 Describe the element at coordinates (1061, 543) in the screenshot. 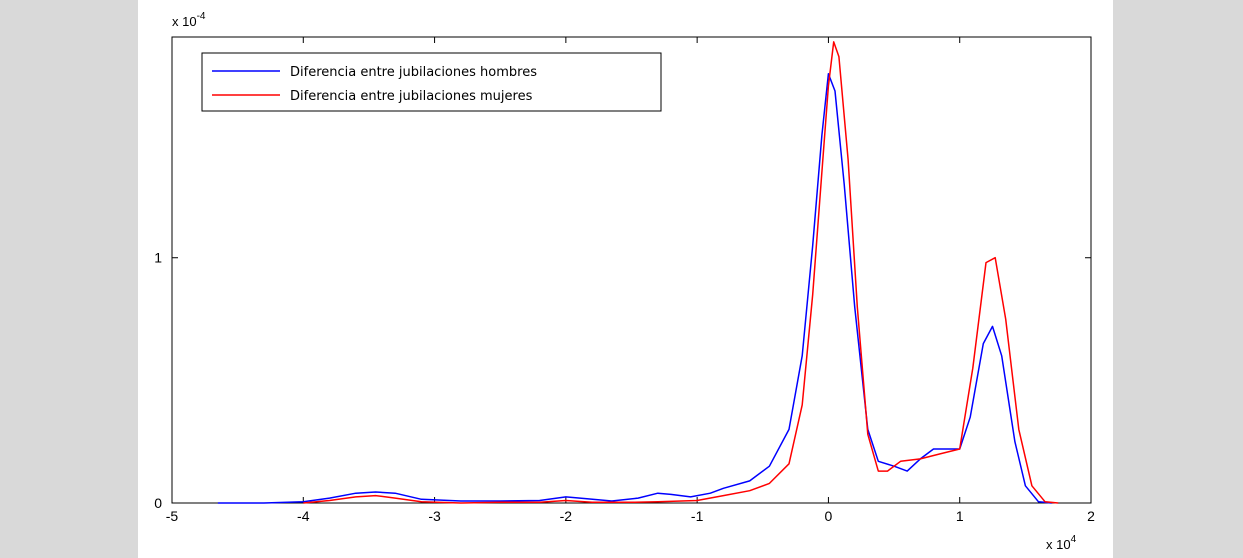

I see `x-multiplier-label: x 104` at that location.